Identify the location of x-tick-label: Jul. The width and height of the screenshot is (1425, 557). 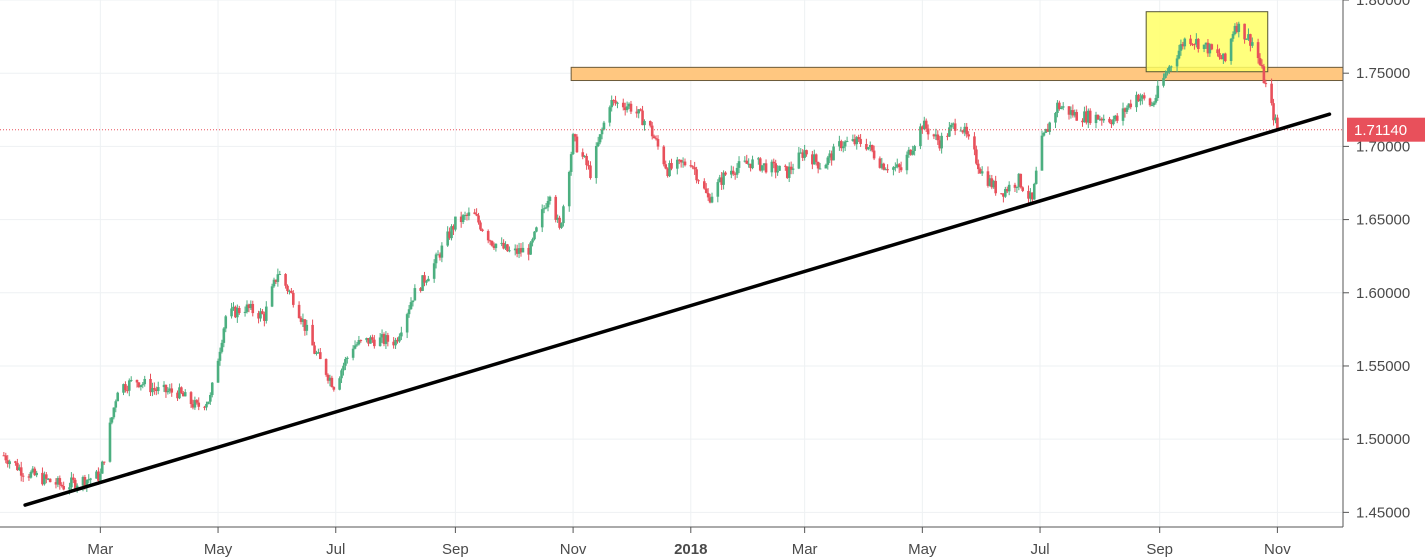
(1039, 549).